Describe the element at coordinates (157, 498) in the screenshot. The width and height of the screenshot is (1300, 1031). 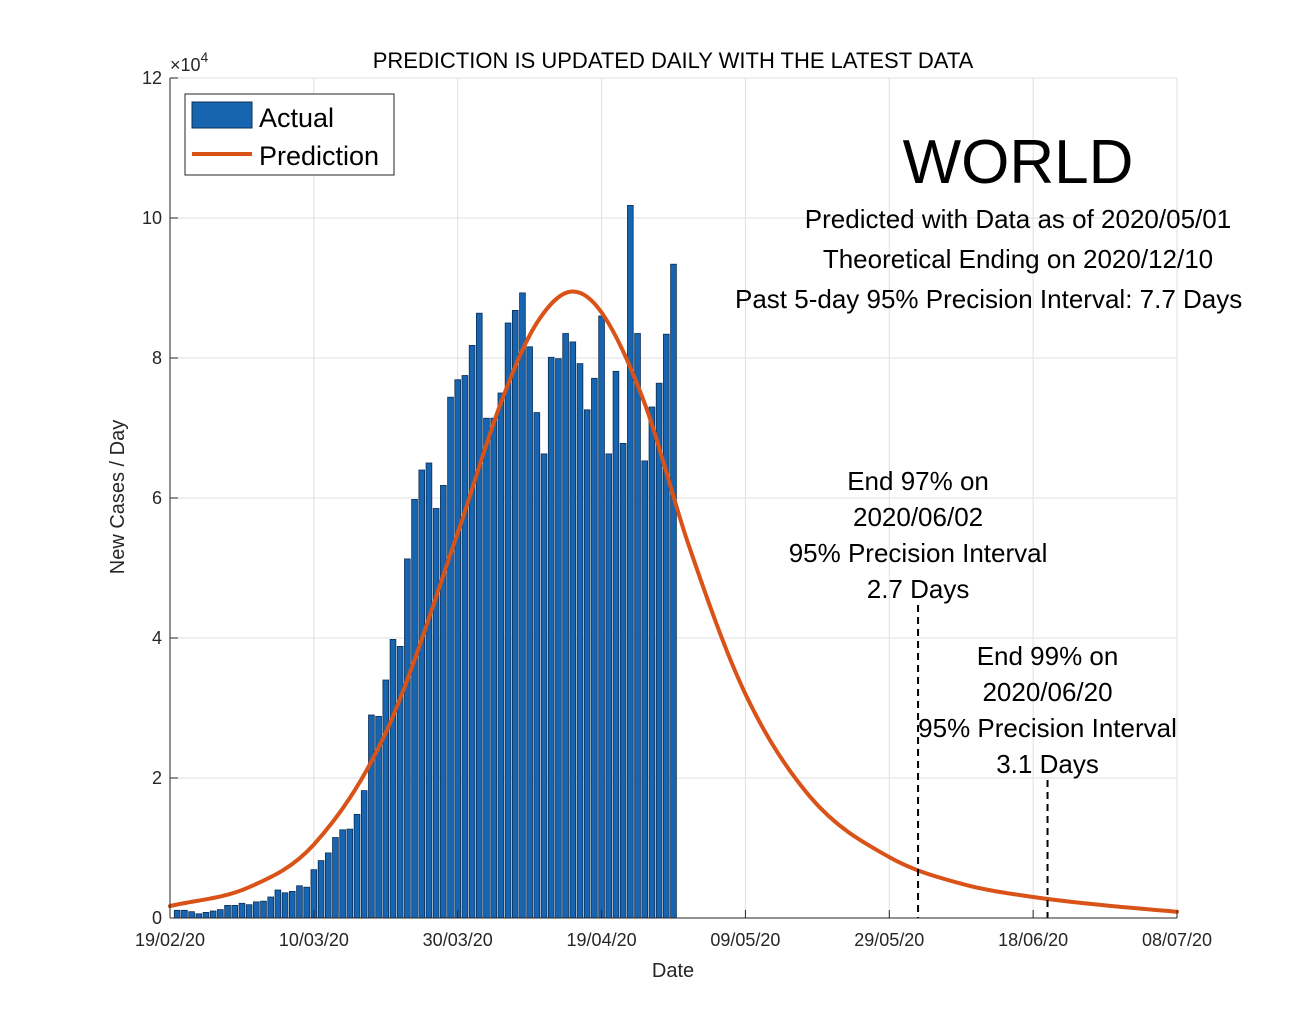
I see `y-tick-label: 6` at that location.